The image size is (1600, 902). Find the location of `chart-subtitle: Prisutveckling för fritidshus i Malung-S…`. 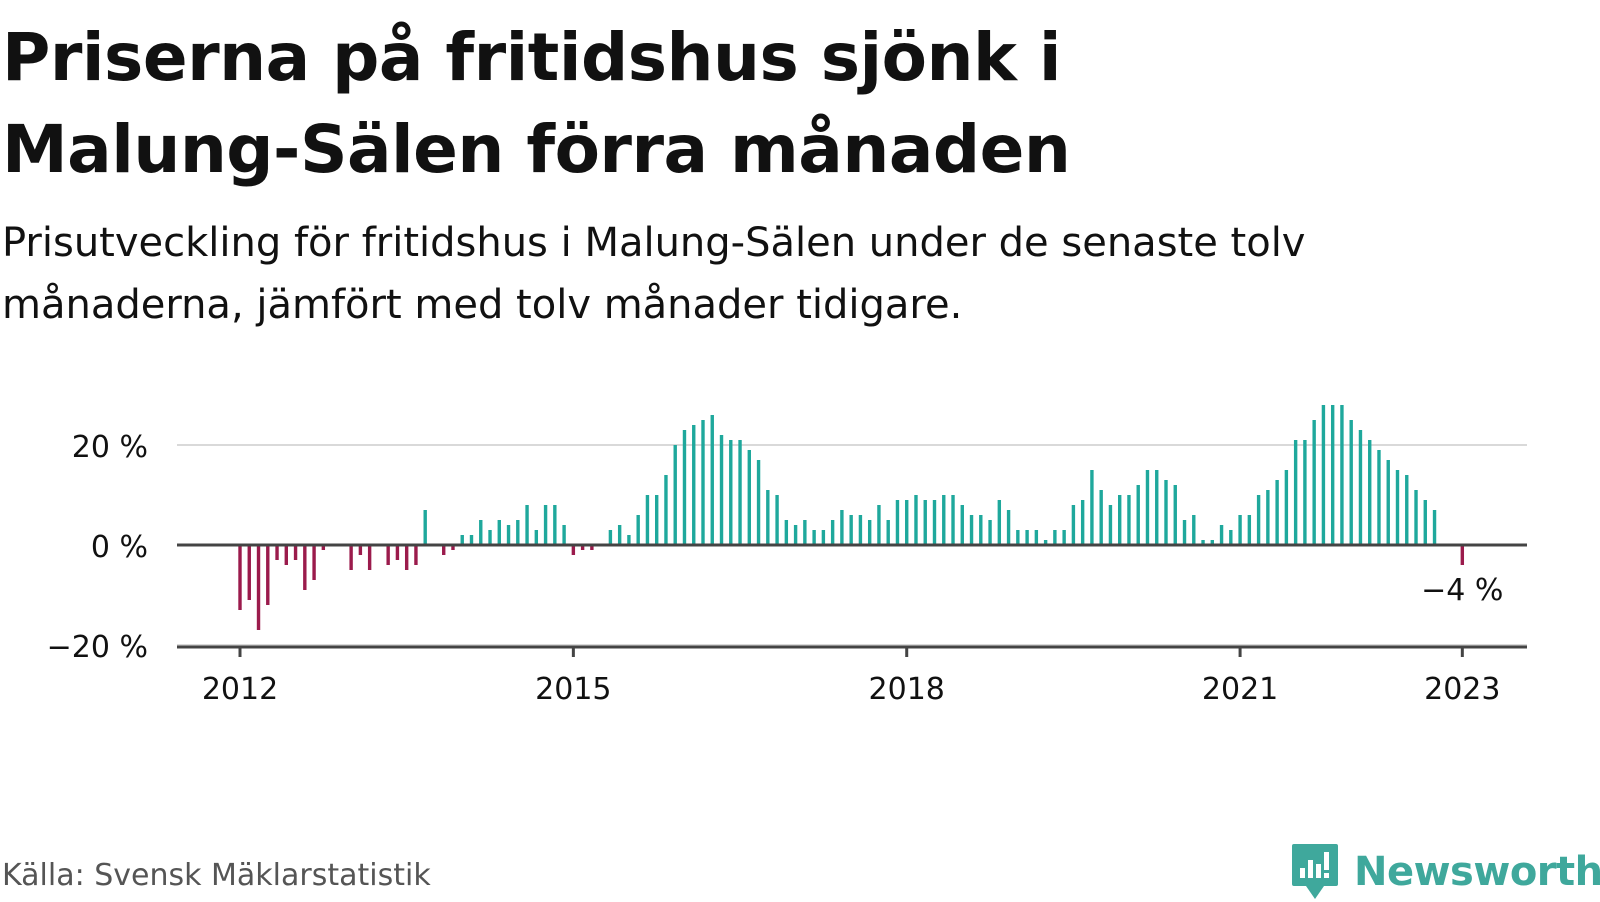

chart-subtitle: Prisutveckling för fritidshus i Malung-S… is located at coordinates (654, 274).